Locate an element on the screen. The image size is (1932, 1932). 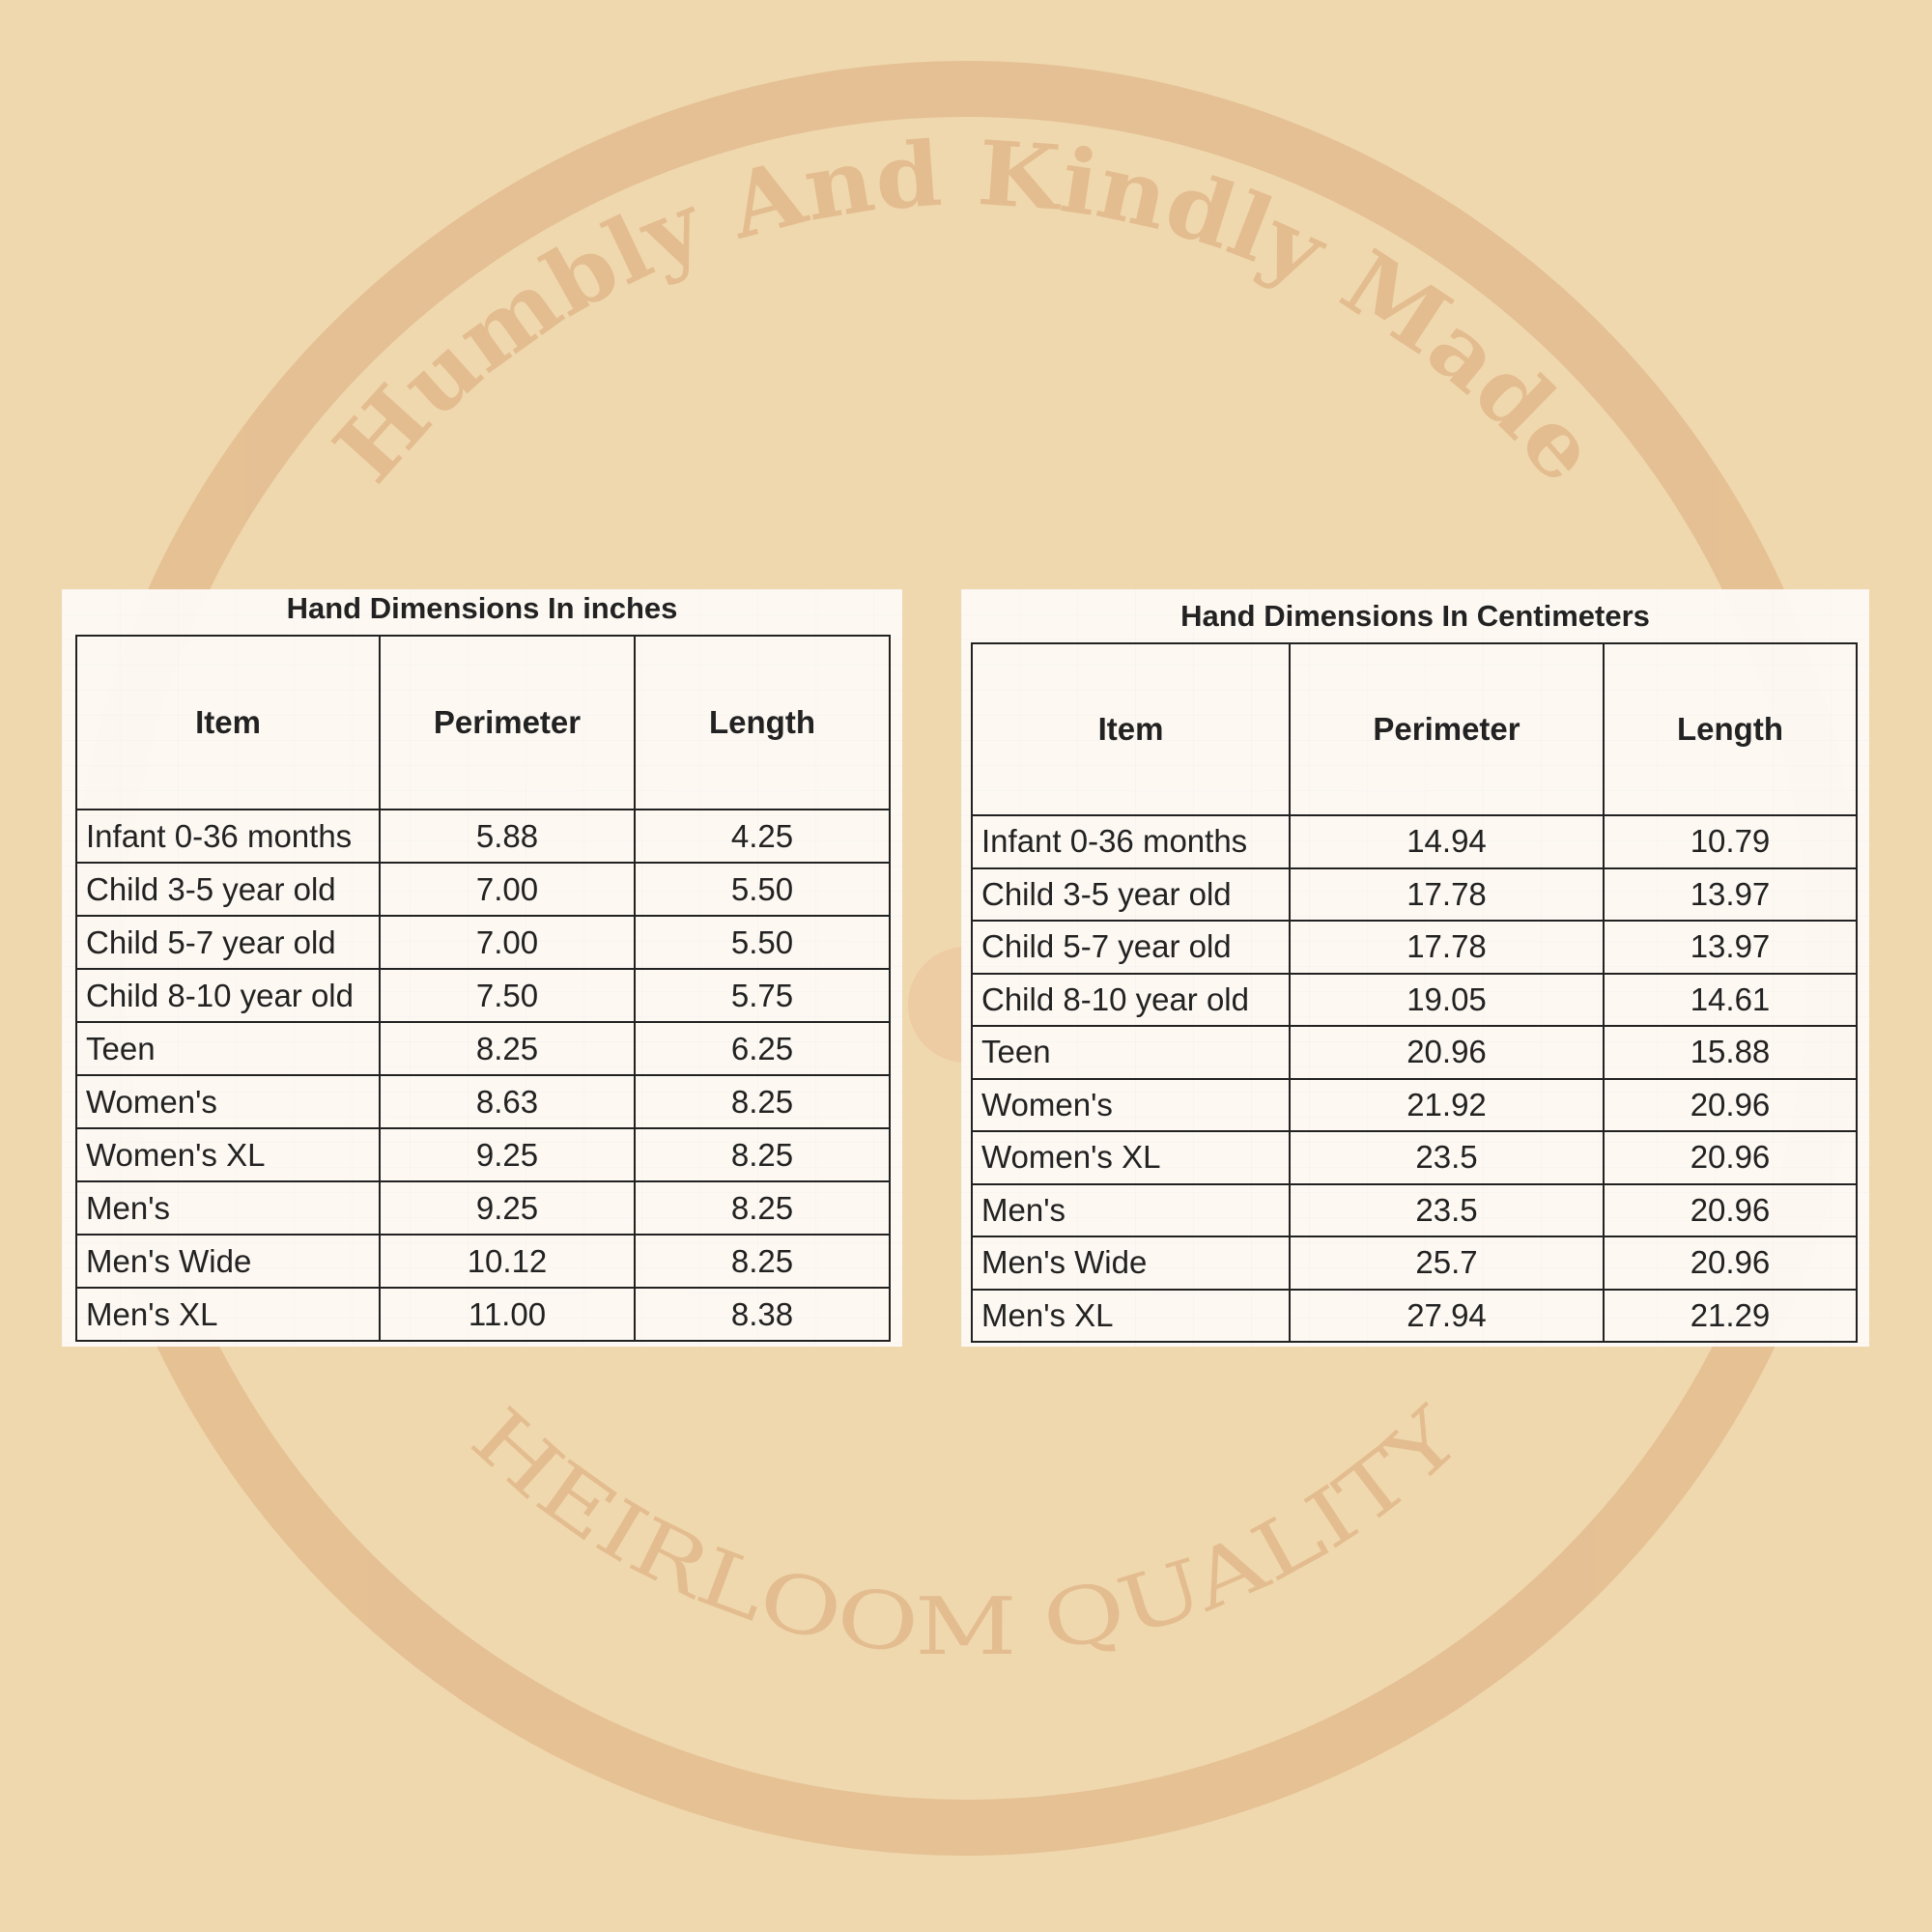
perimeter-cell: 27.94 is located at coordinates (1447, 1315).